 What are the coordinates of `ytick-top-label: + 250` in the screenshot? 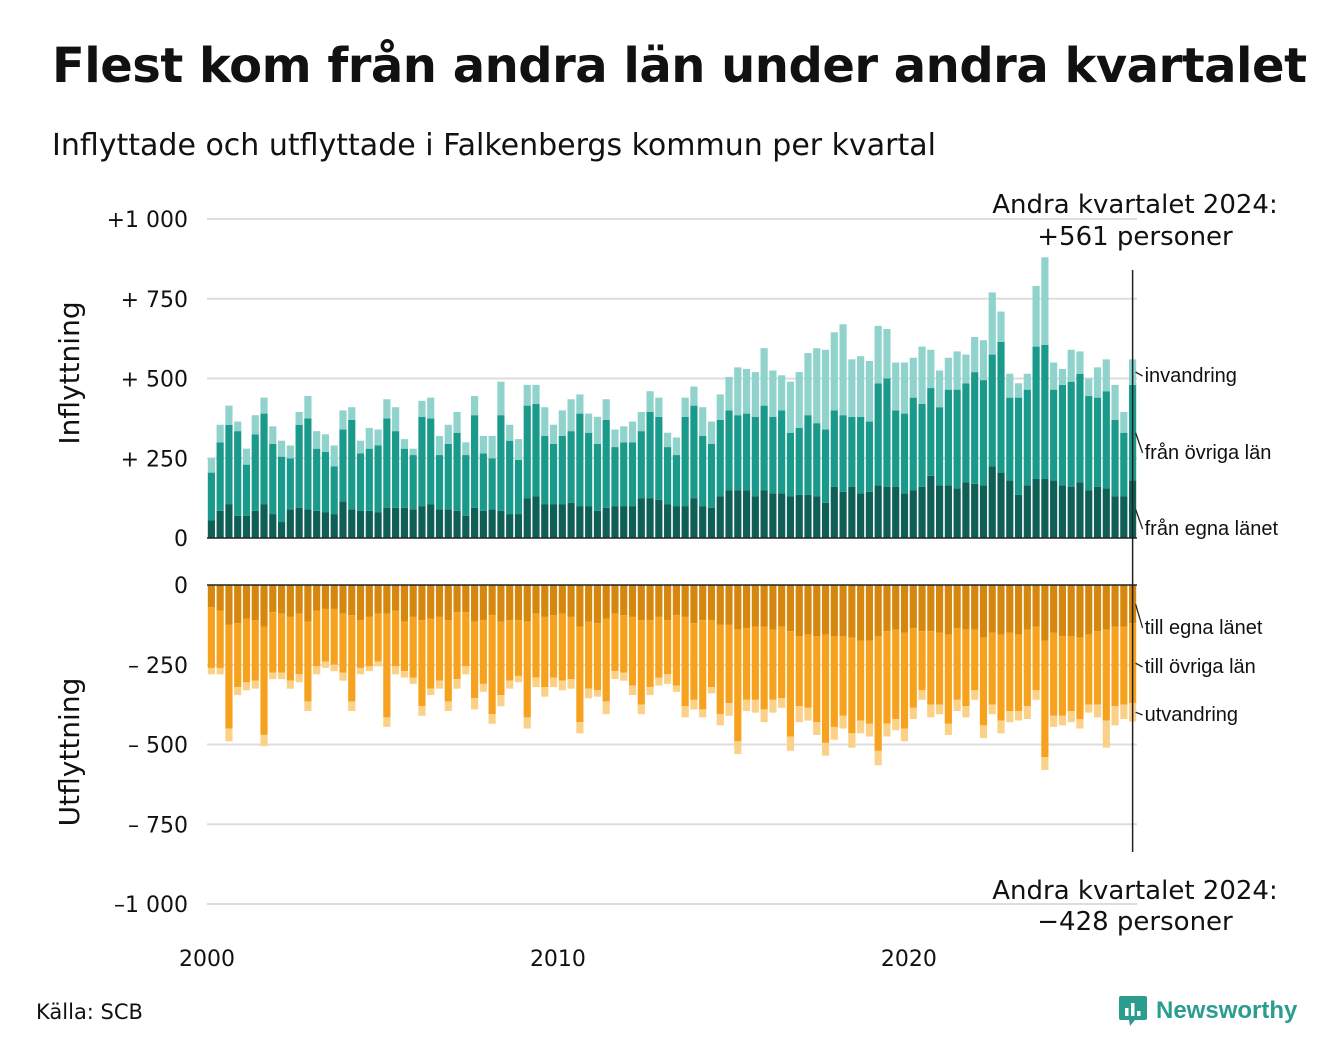 It's located at (154, 459).